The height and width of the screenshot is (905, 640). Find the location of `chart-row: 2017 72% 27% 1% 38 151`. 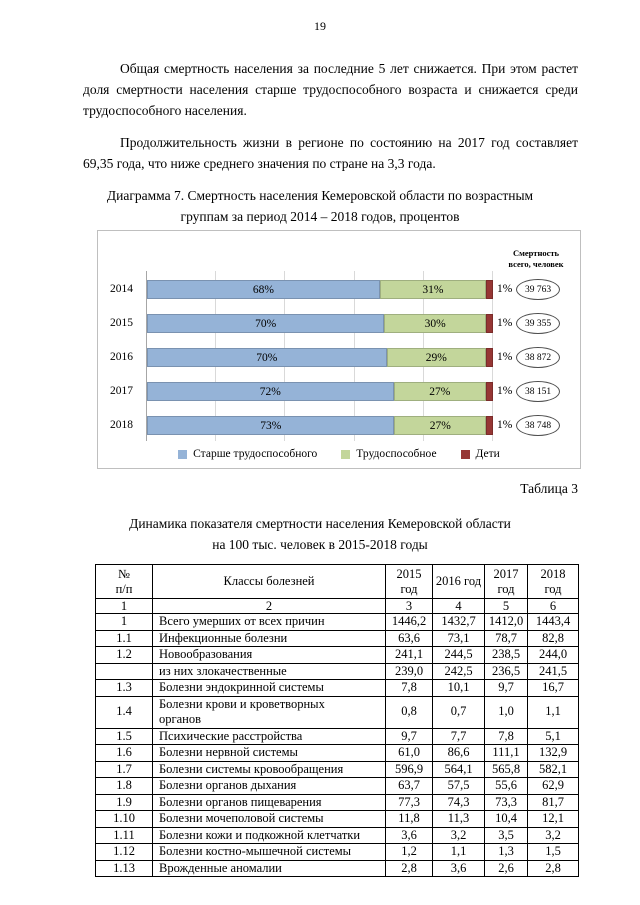

chart-row: 2017 72% 27% 1% 38 151 is located at coordinates (339, 391).